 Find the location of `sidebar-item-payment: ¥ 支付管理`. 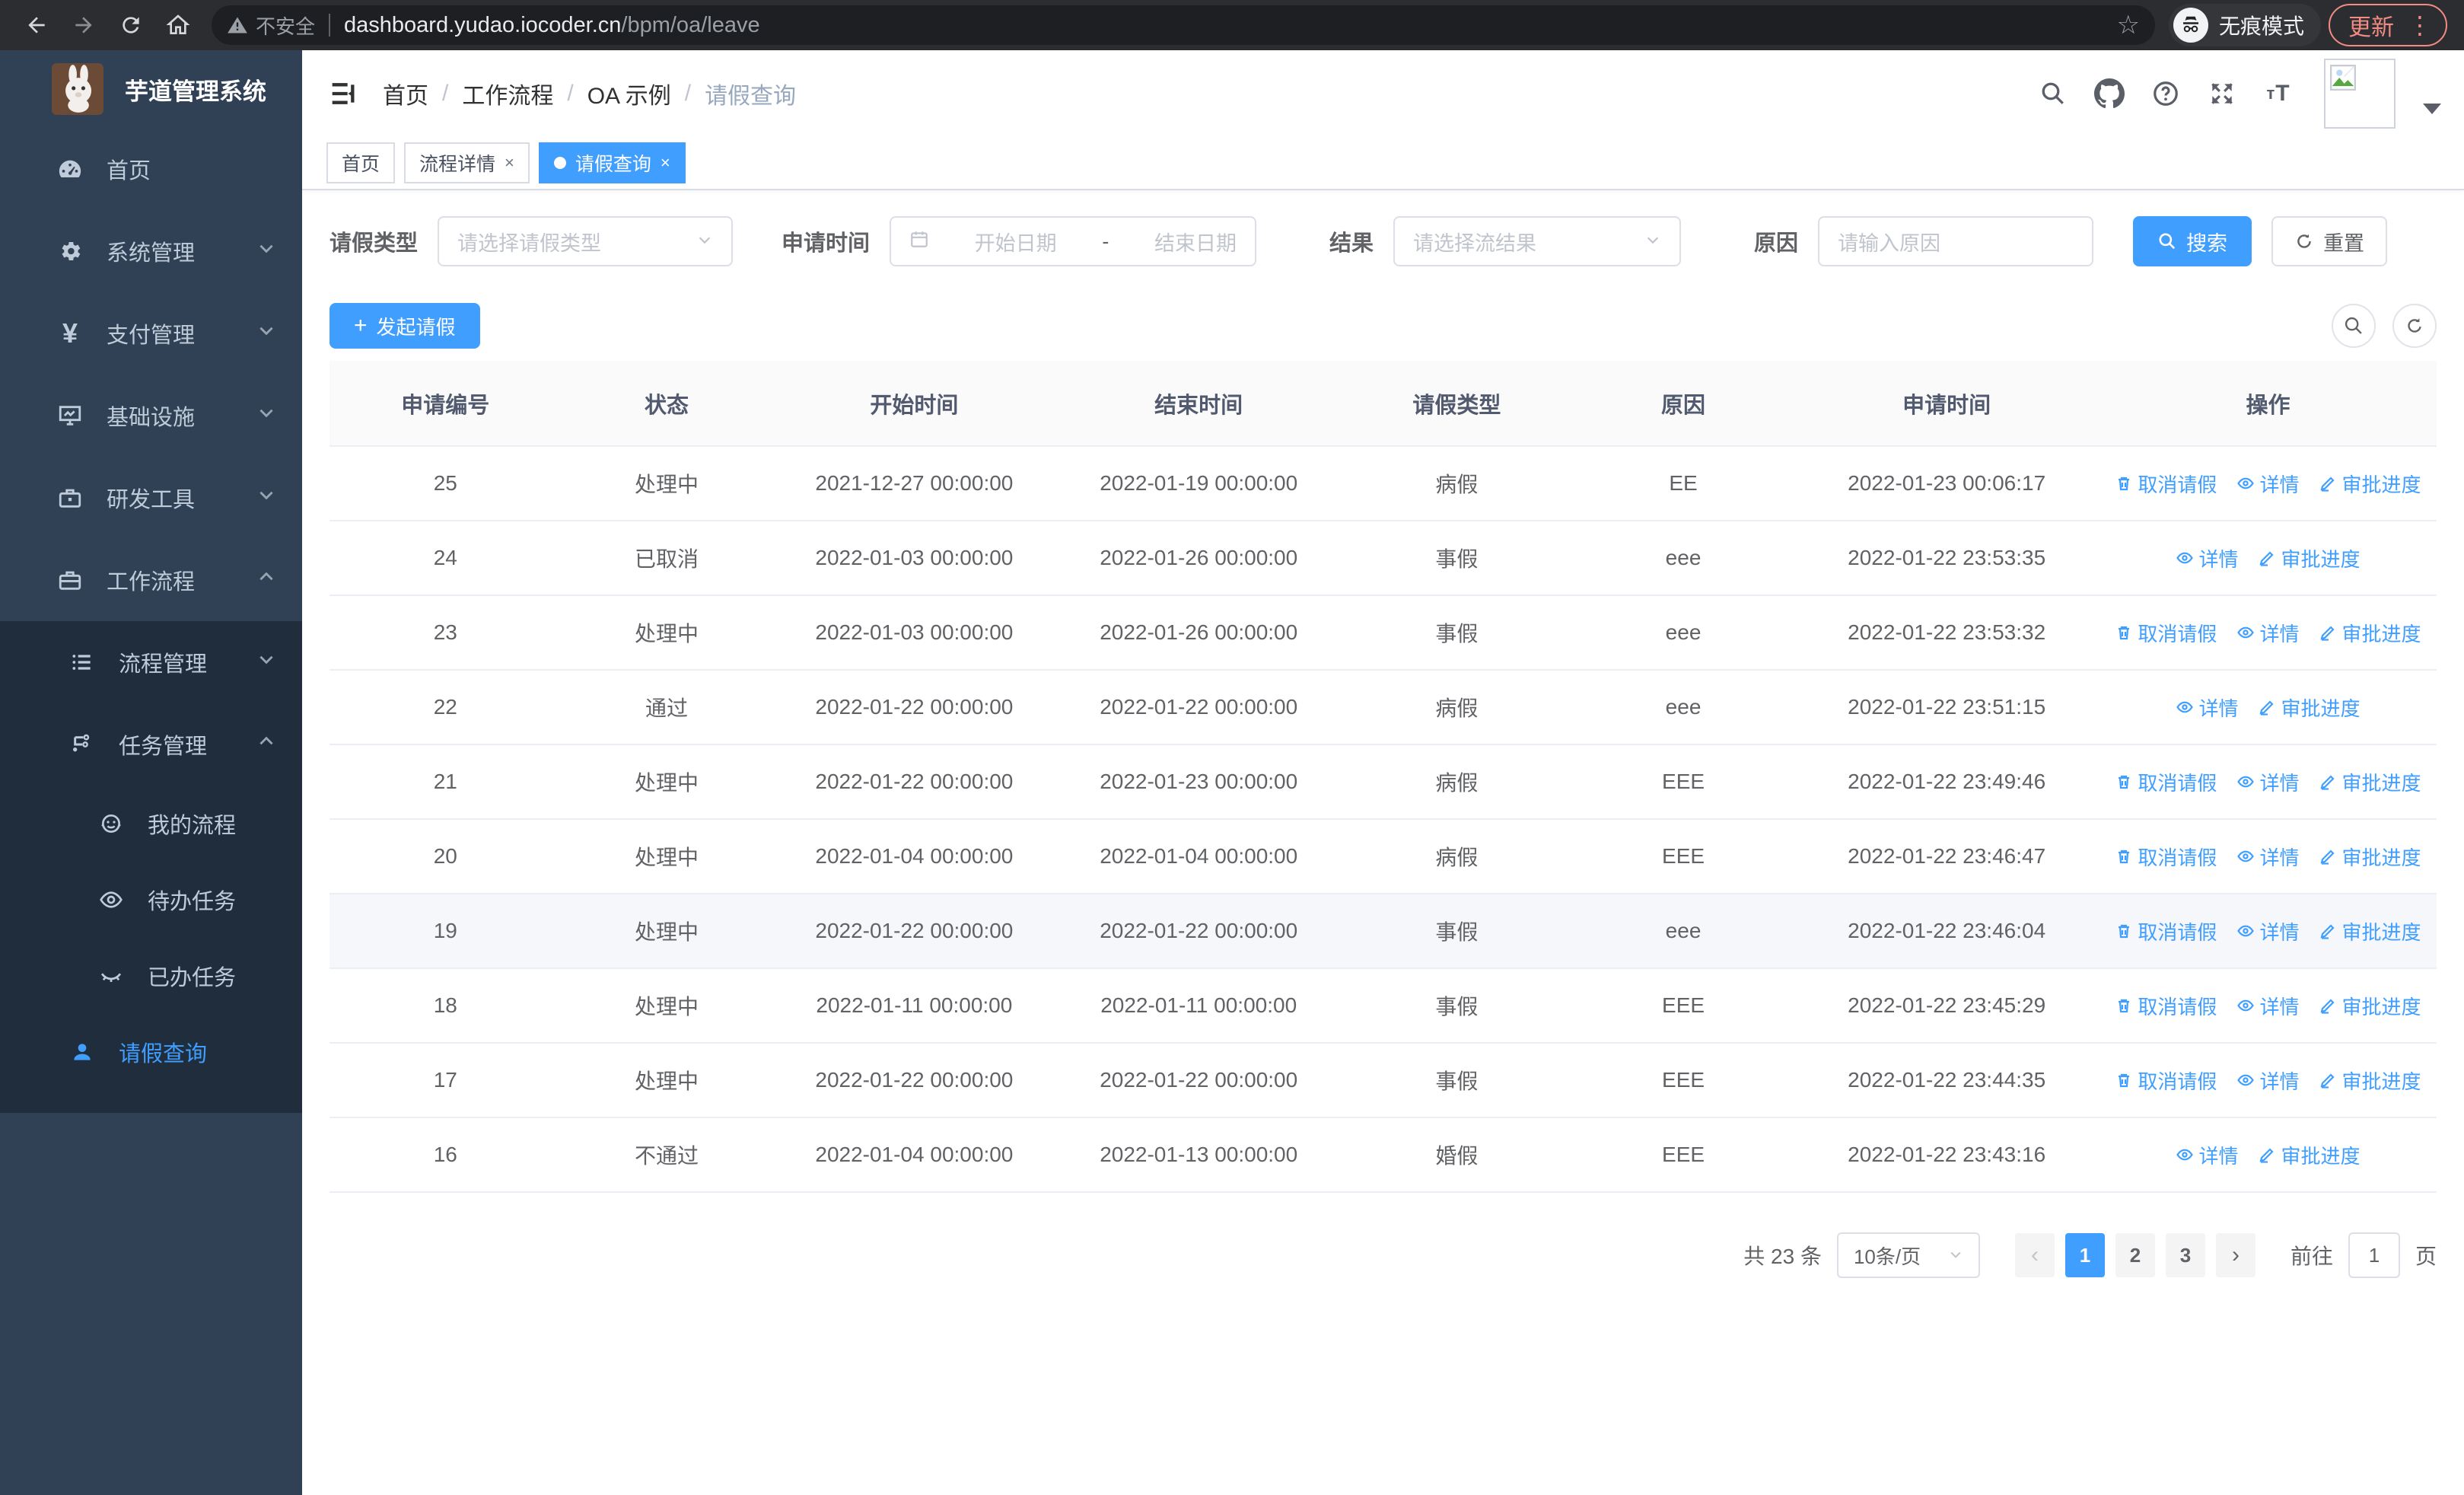

sidebar-item-payment: ¥ 支付管理 is located at coordinates (151, 333).